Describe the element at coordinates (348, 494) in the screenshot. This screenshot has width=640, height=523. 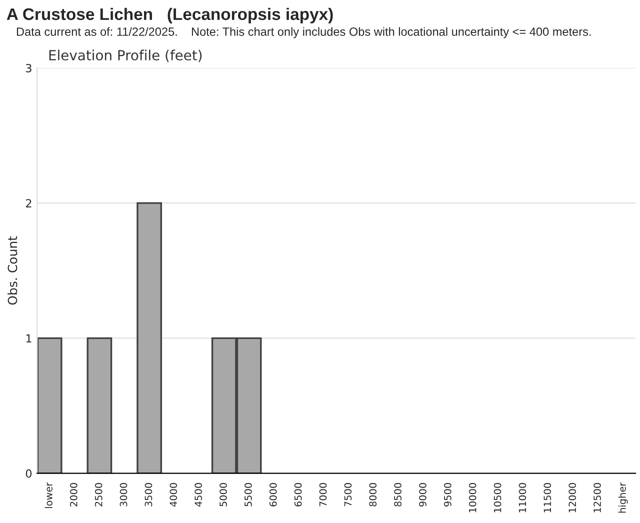
I see `x-tick-label: 7500` at that location.